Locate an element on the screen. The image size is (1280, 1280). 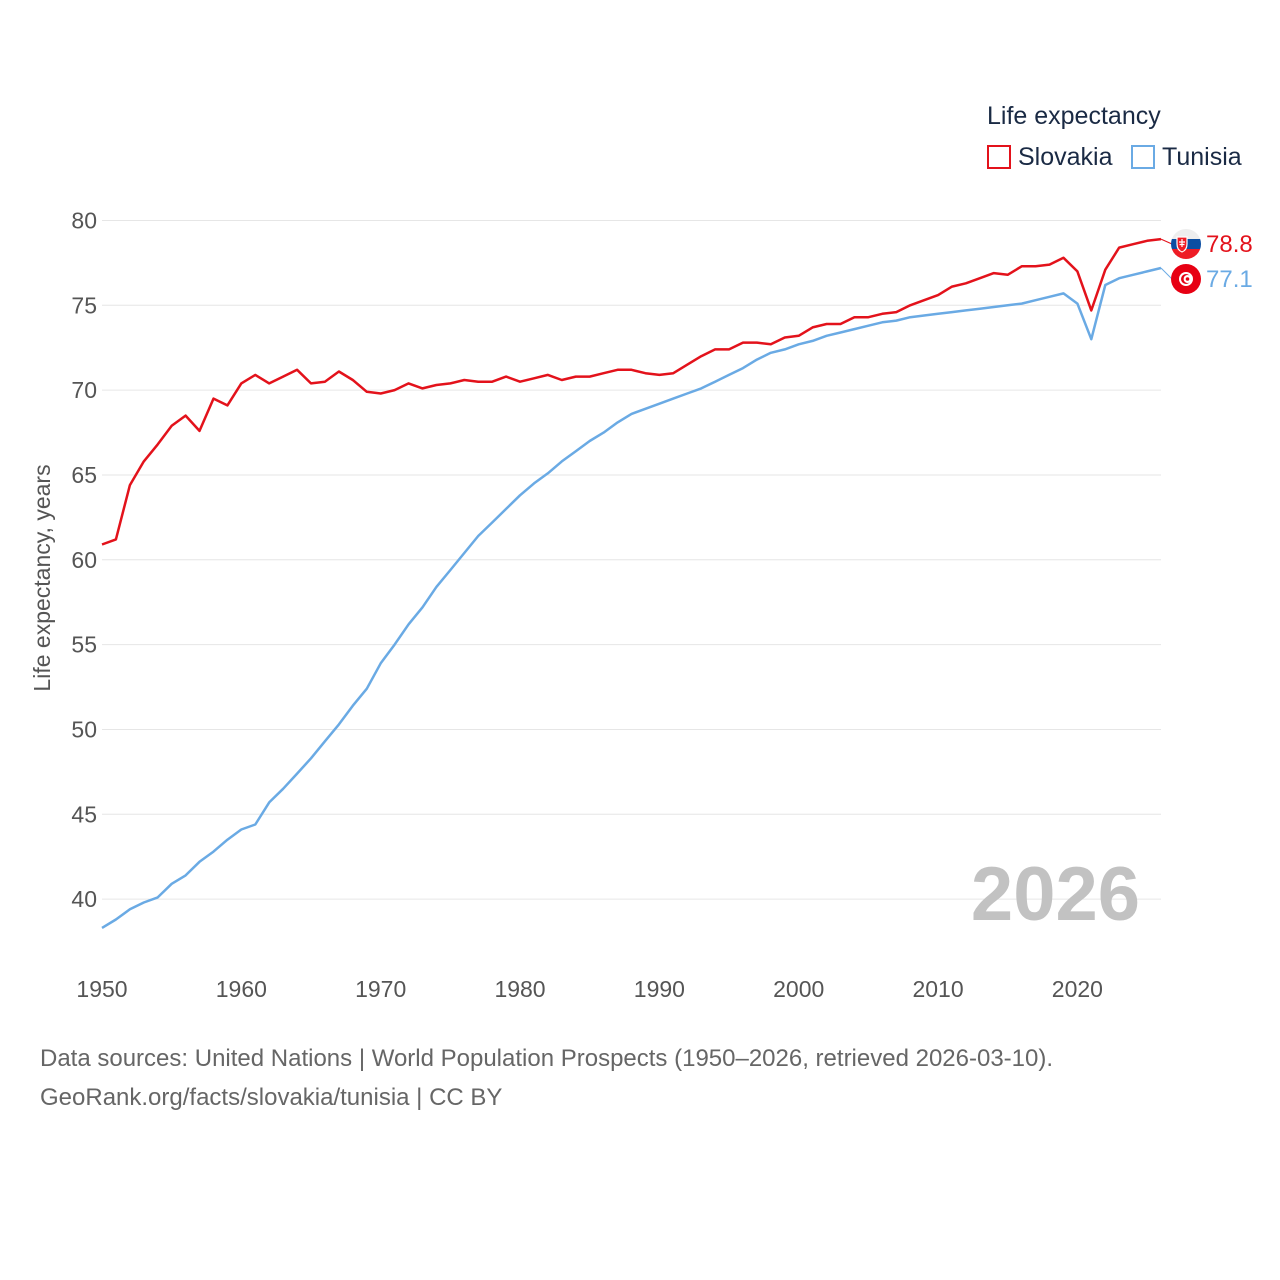
y-tick-70: 70 is located at coordinates (84, 390).